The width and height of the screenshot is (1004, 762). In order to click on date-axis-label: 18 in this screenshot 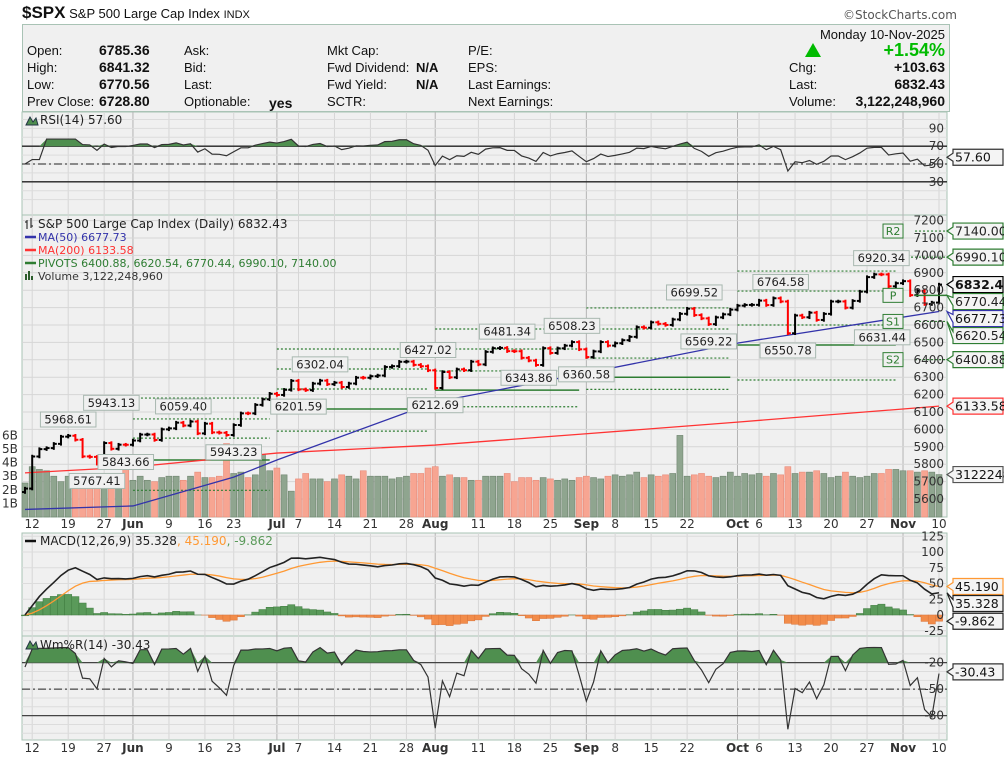, I will do `click(514, 748)`.